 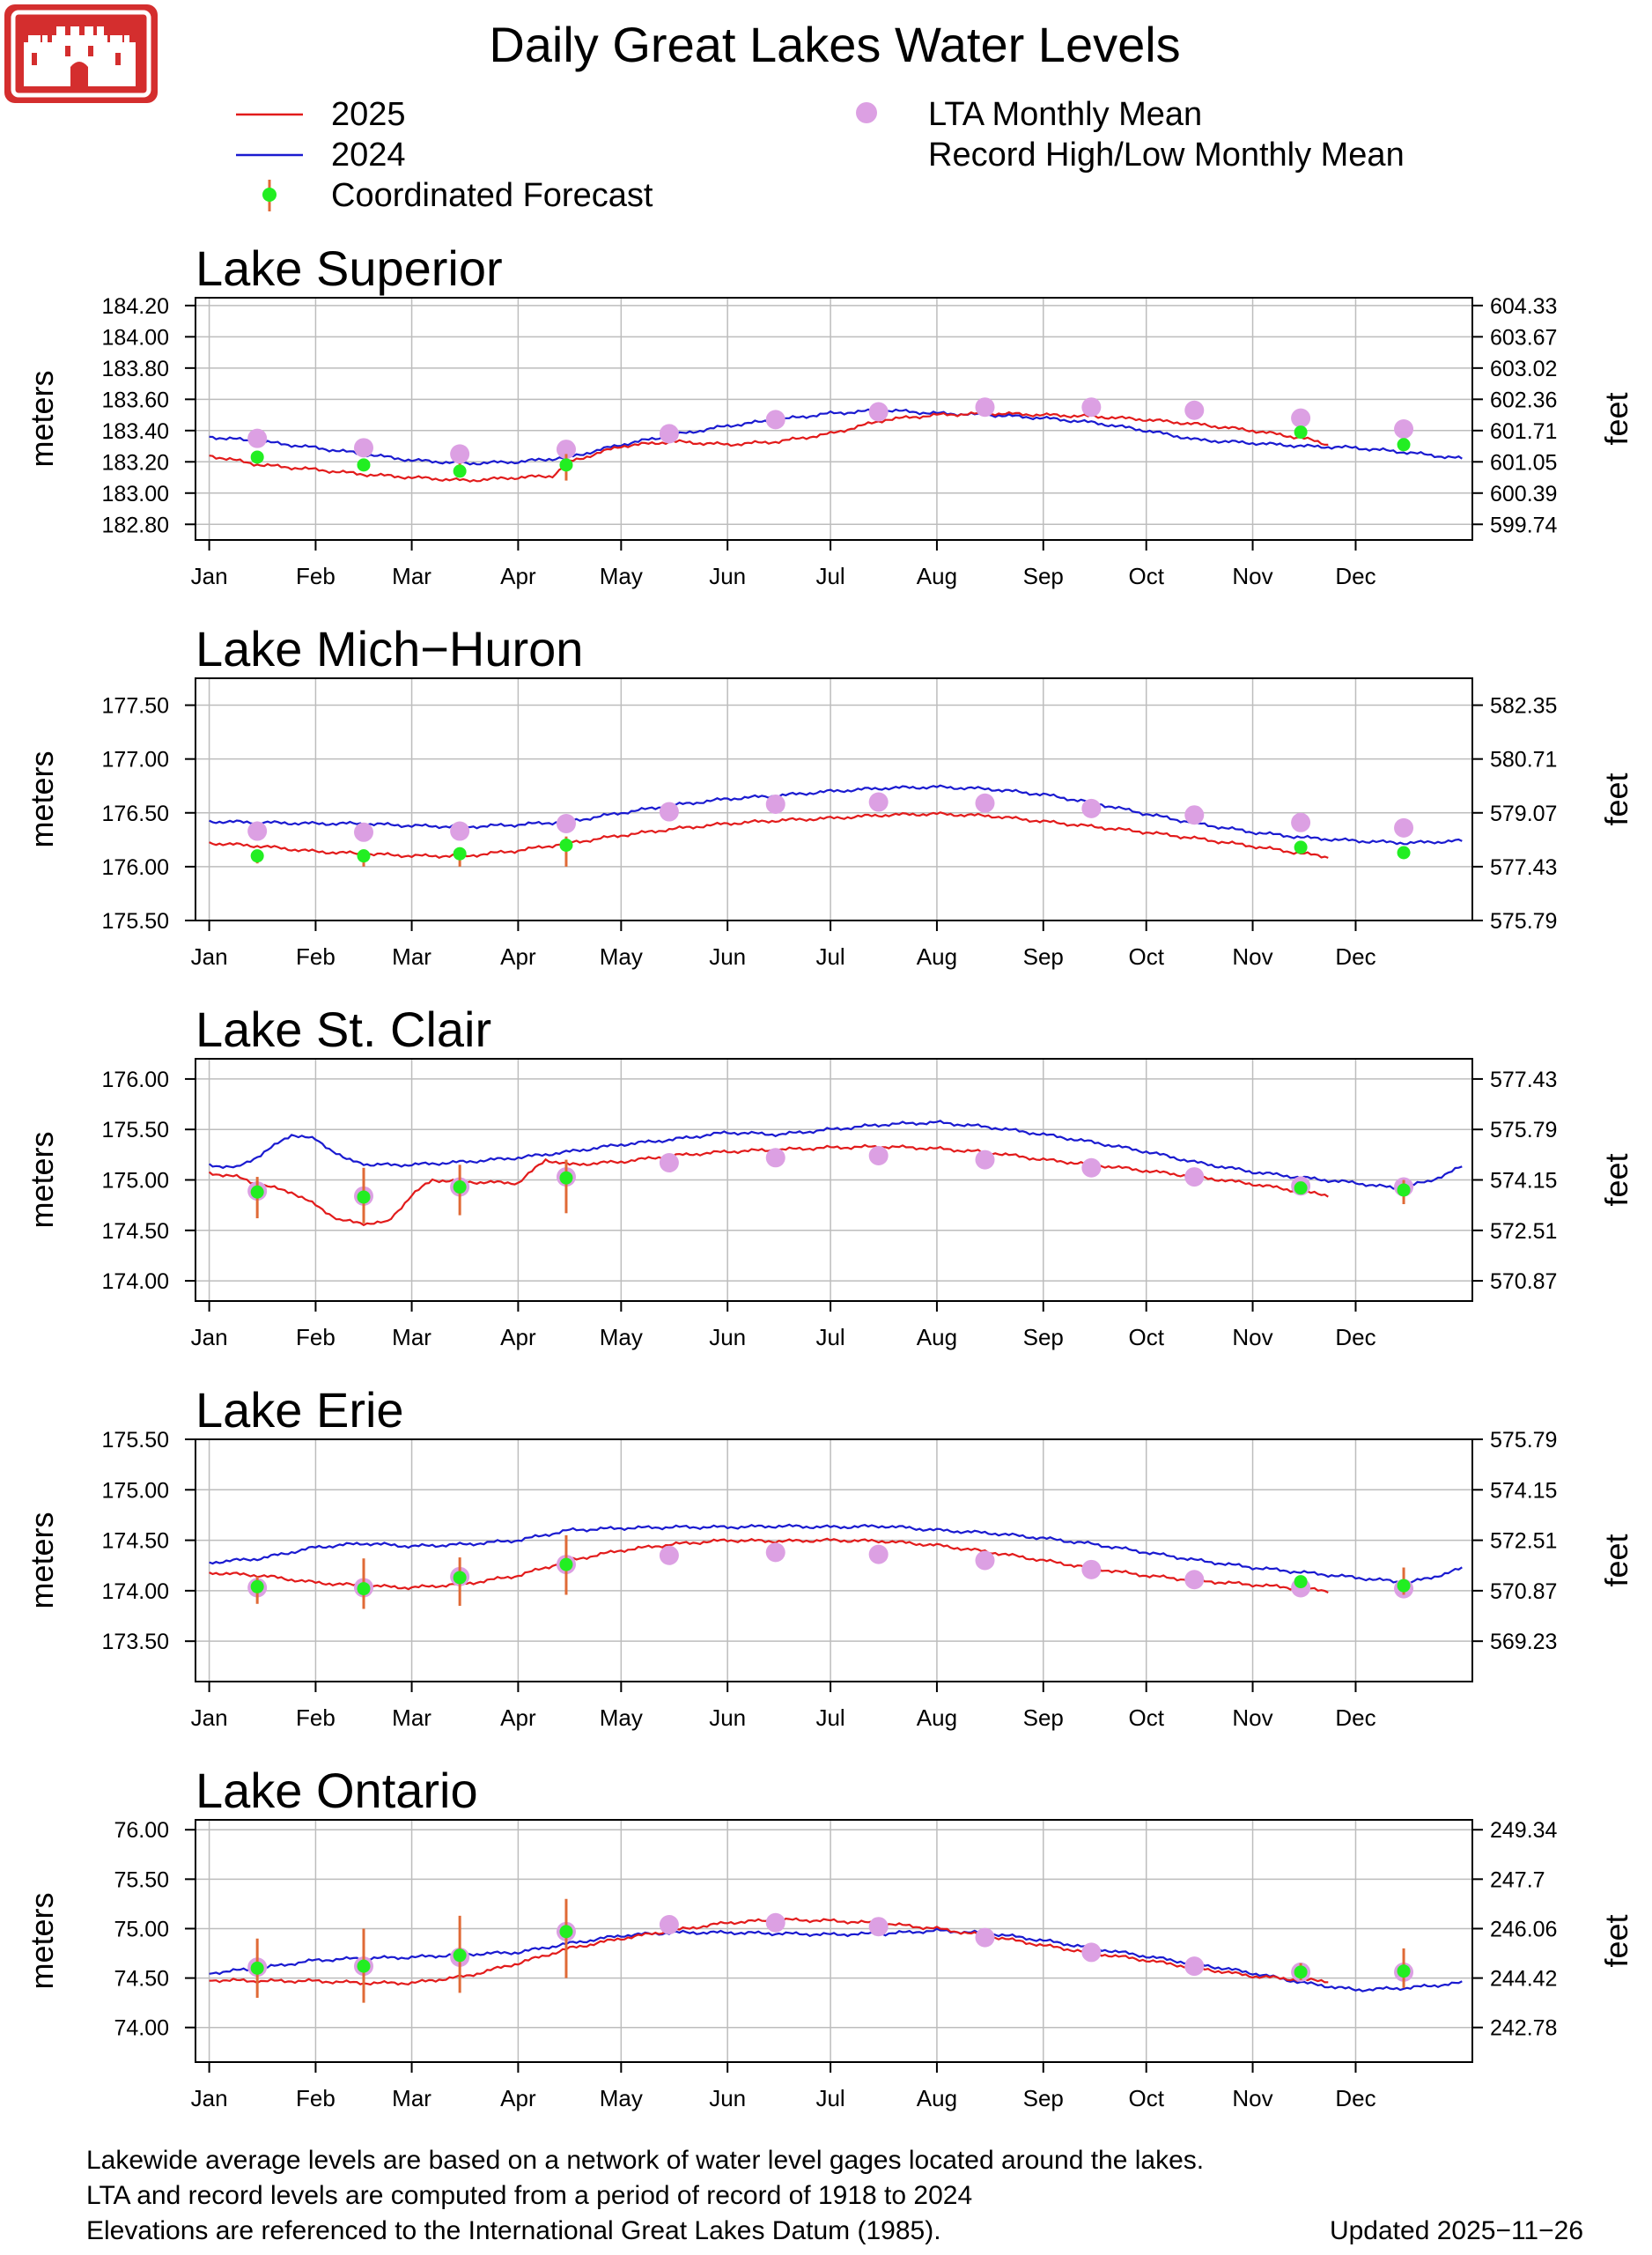 What do you see at coordinates (368, 155) in the screenshot?
I see `legend-2024-label: 2024` at bounding box center [368, 155].